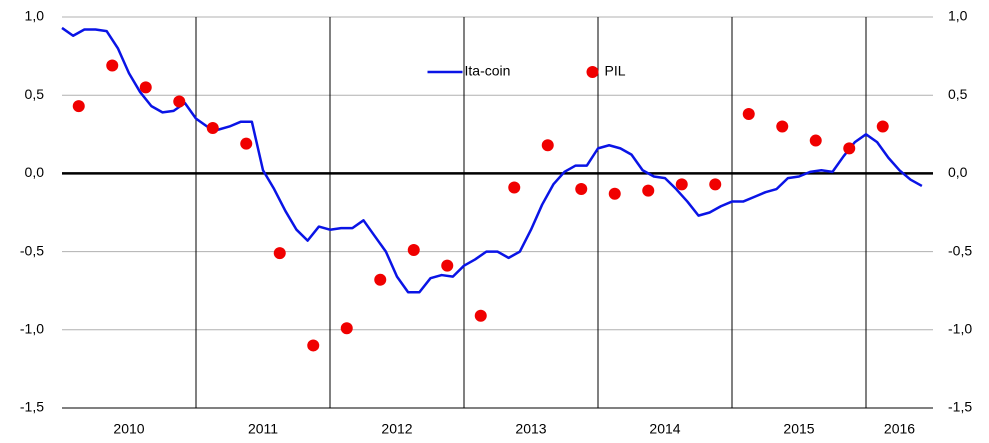  I want to click on y-tick-label-right: -1,0, so click(960, 329).